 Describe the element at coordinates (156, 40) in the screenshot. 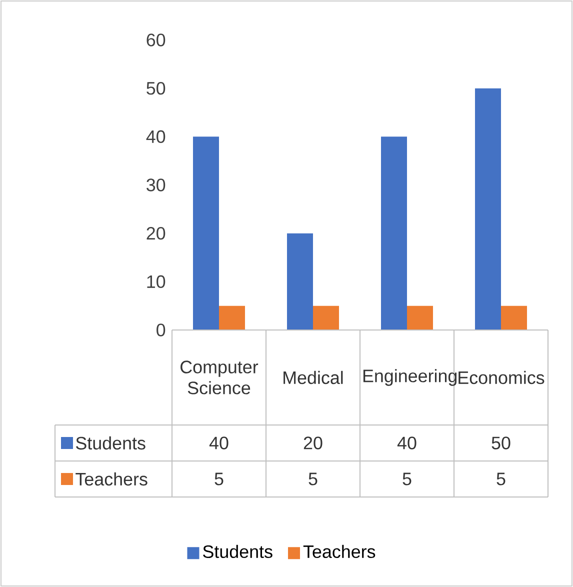

I see `y-tick-label: 60` at that location.